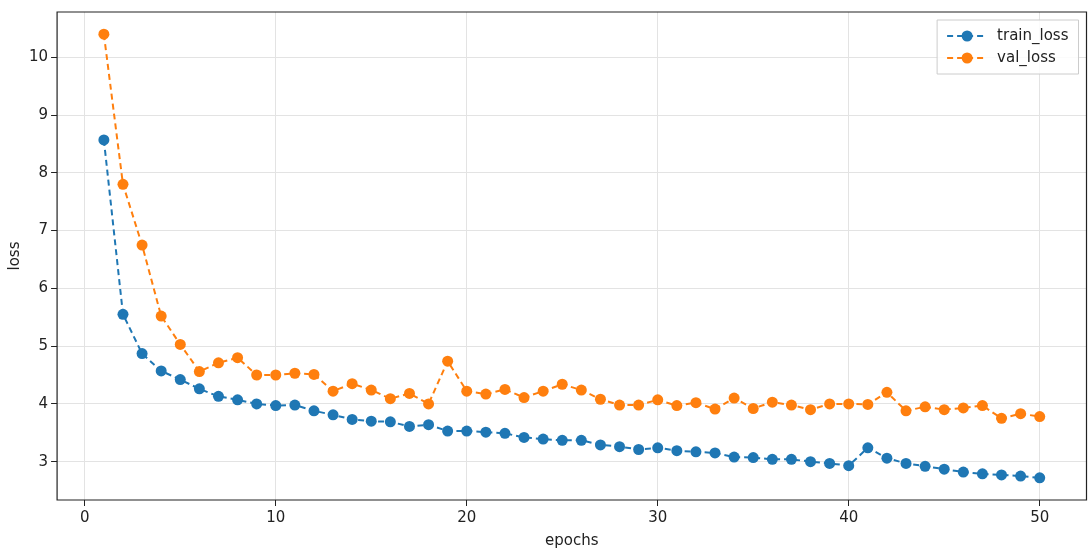 This screenshot has height=552, width=1092. Describe the element at coordinates (43, 229) in the screenshot. I see `y-tick-label: 7` at that location.